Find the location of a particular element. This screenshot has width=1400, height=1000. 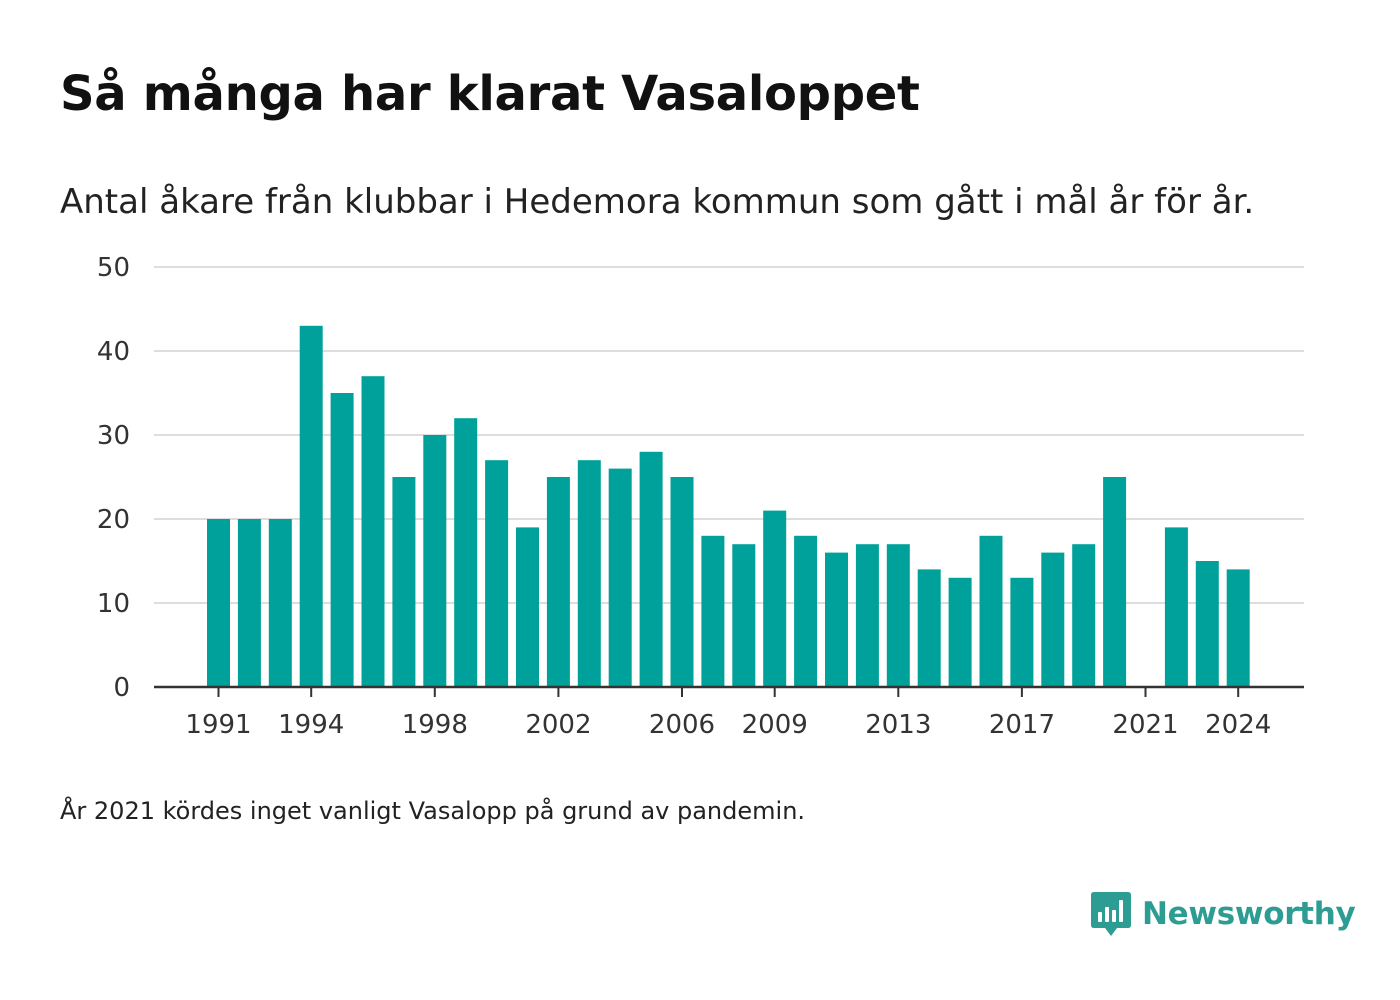

brand-logo: Newsworthy is located at coordinates (1223, 914).